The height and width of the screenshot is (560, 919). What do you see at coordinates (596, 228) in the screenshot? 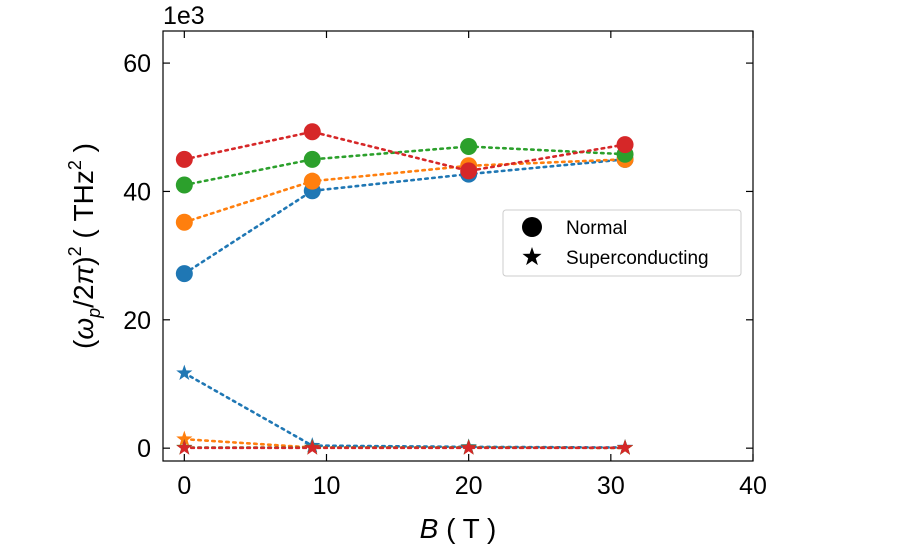
I see `legend-label-normal: Normal` at bounding box center [596, 228].